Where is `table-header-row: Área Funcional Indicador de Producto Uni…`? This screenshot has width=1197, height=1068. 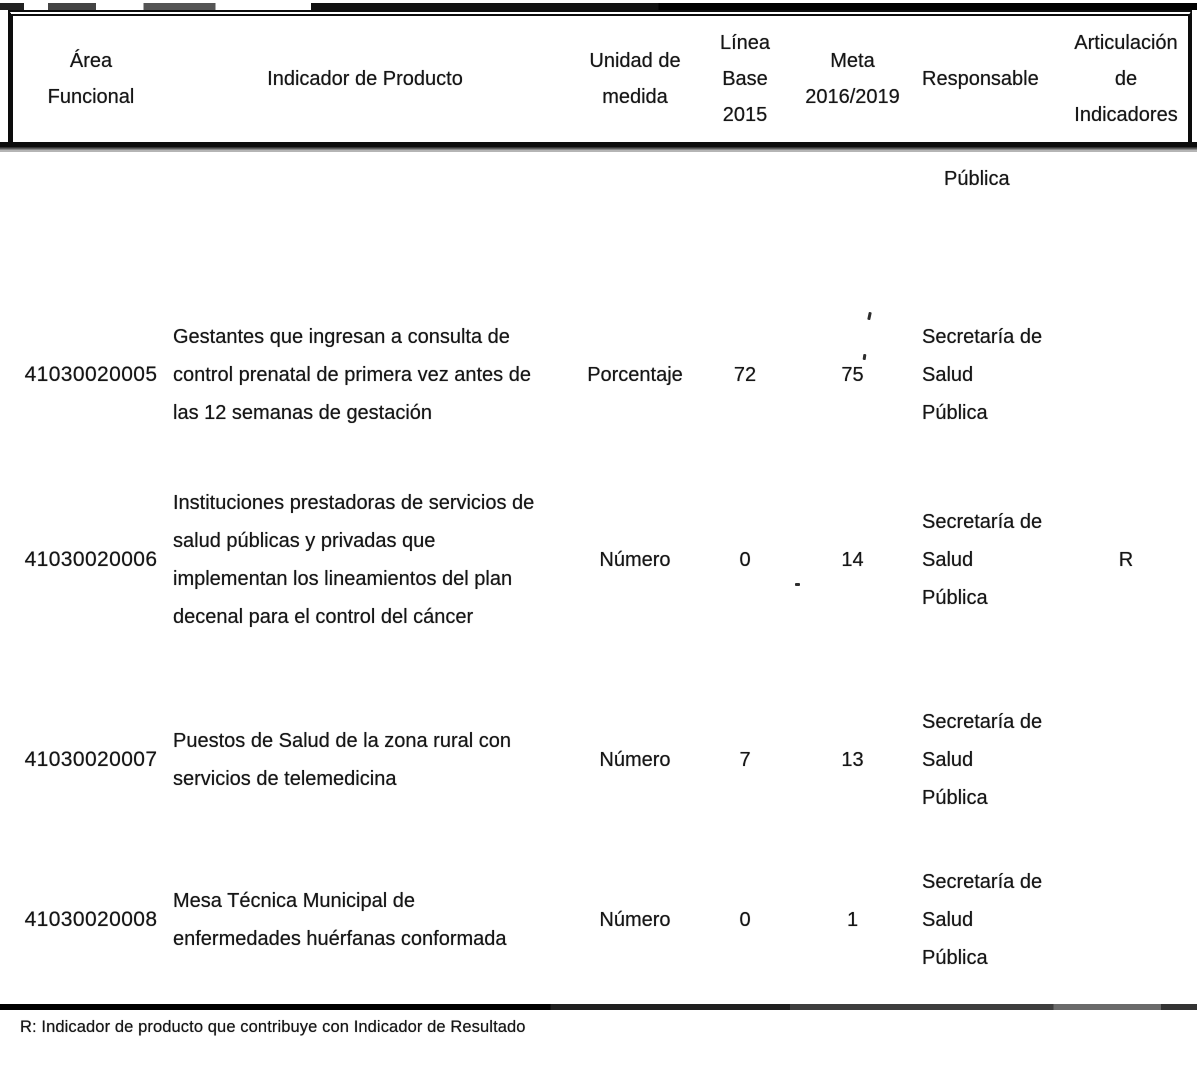 table-header-row: Área Funcional Indicador de Producto Uni… is located at coordinates (606, 79).